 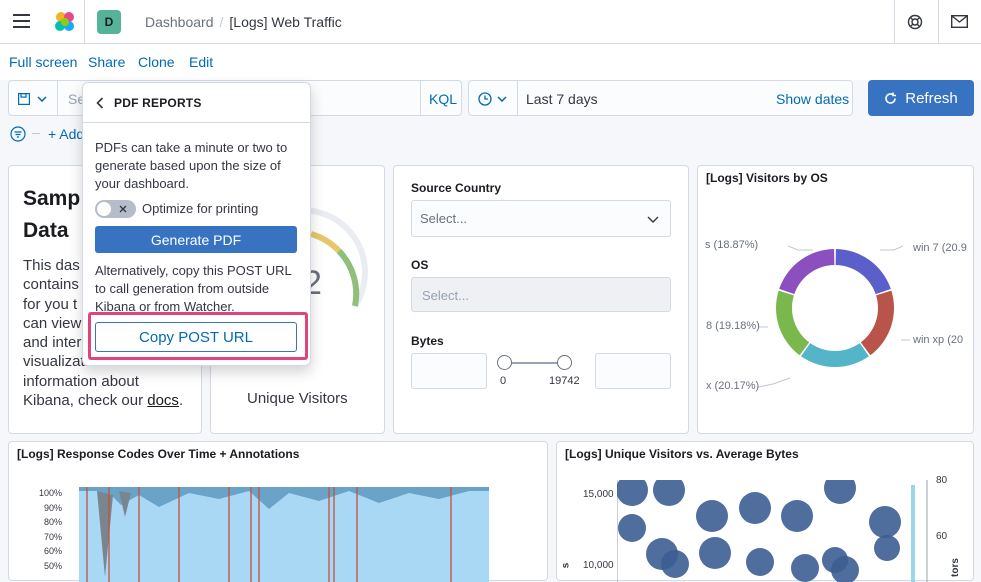 I want to click on range-min-value: 0, so click(x=503, y=381).